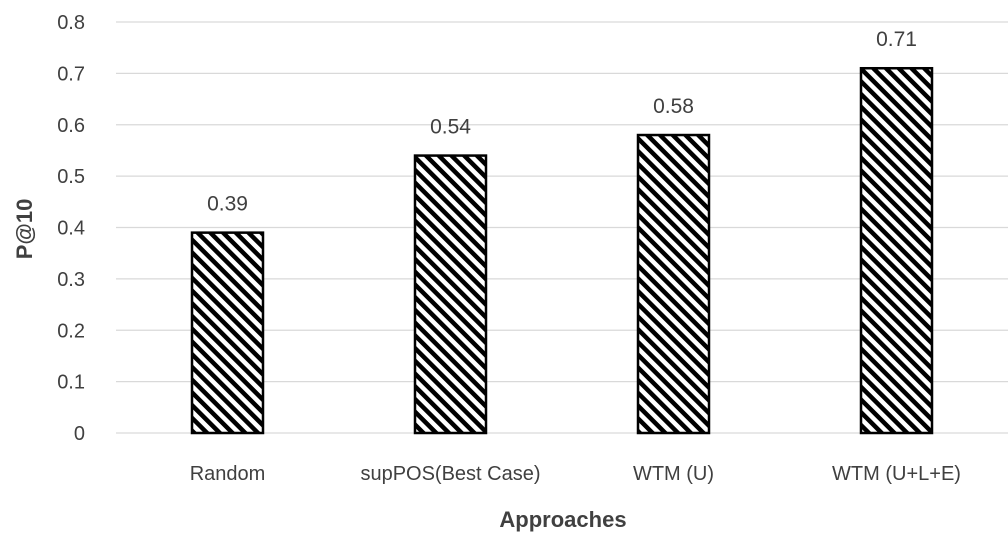  I want to click on y-tick-label: 0.6, so click(71, 126).